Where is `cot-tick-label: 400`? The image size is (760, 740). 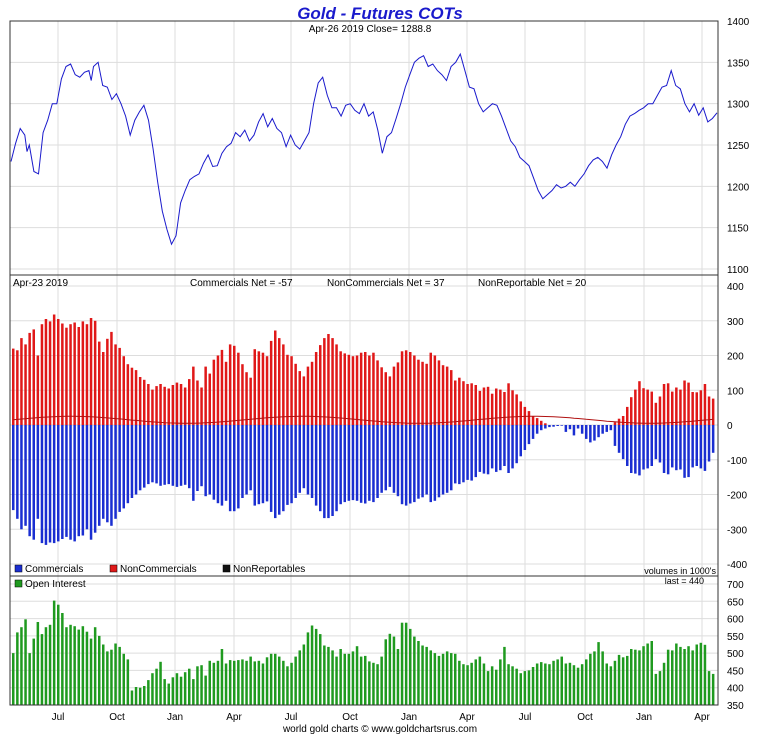 cot-tick-label: 400 is located at coordinates (735, 287).